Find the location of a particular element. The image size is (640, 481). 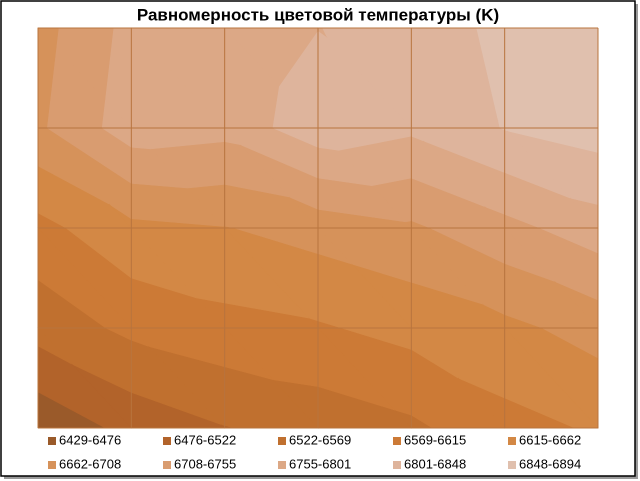

legend-label: 6848-6894 is located at coordinates (550, 463).